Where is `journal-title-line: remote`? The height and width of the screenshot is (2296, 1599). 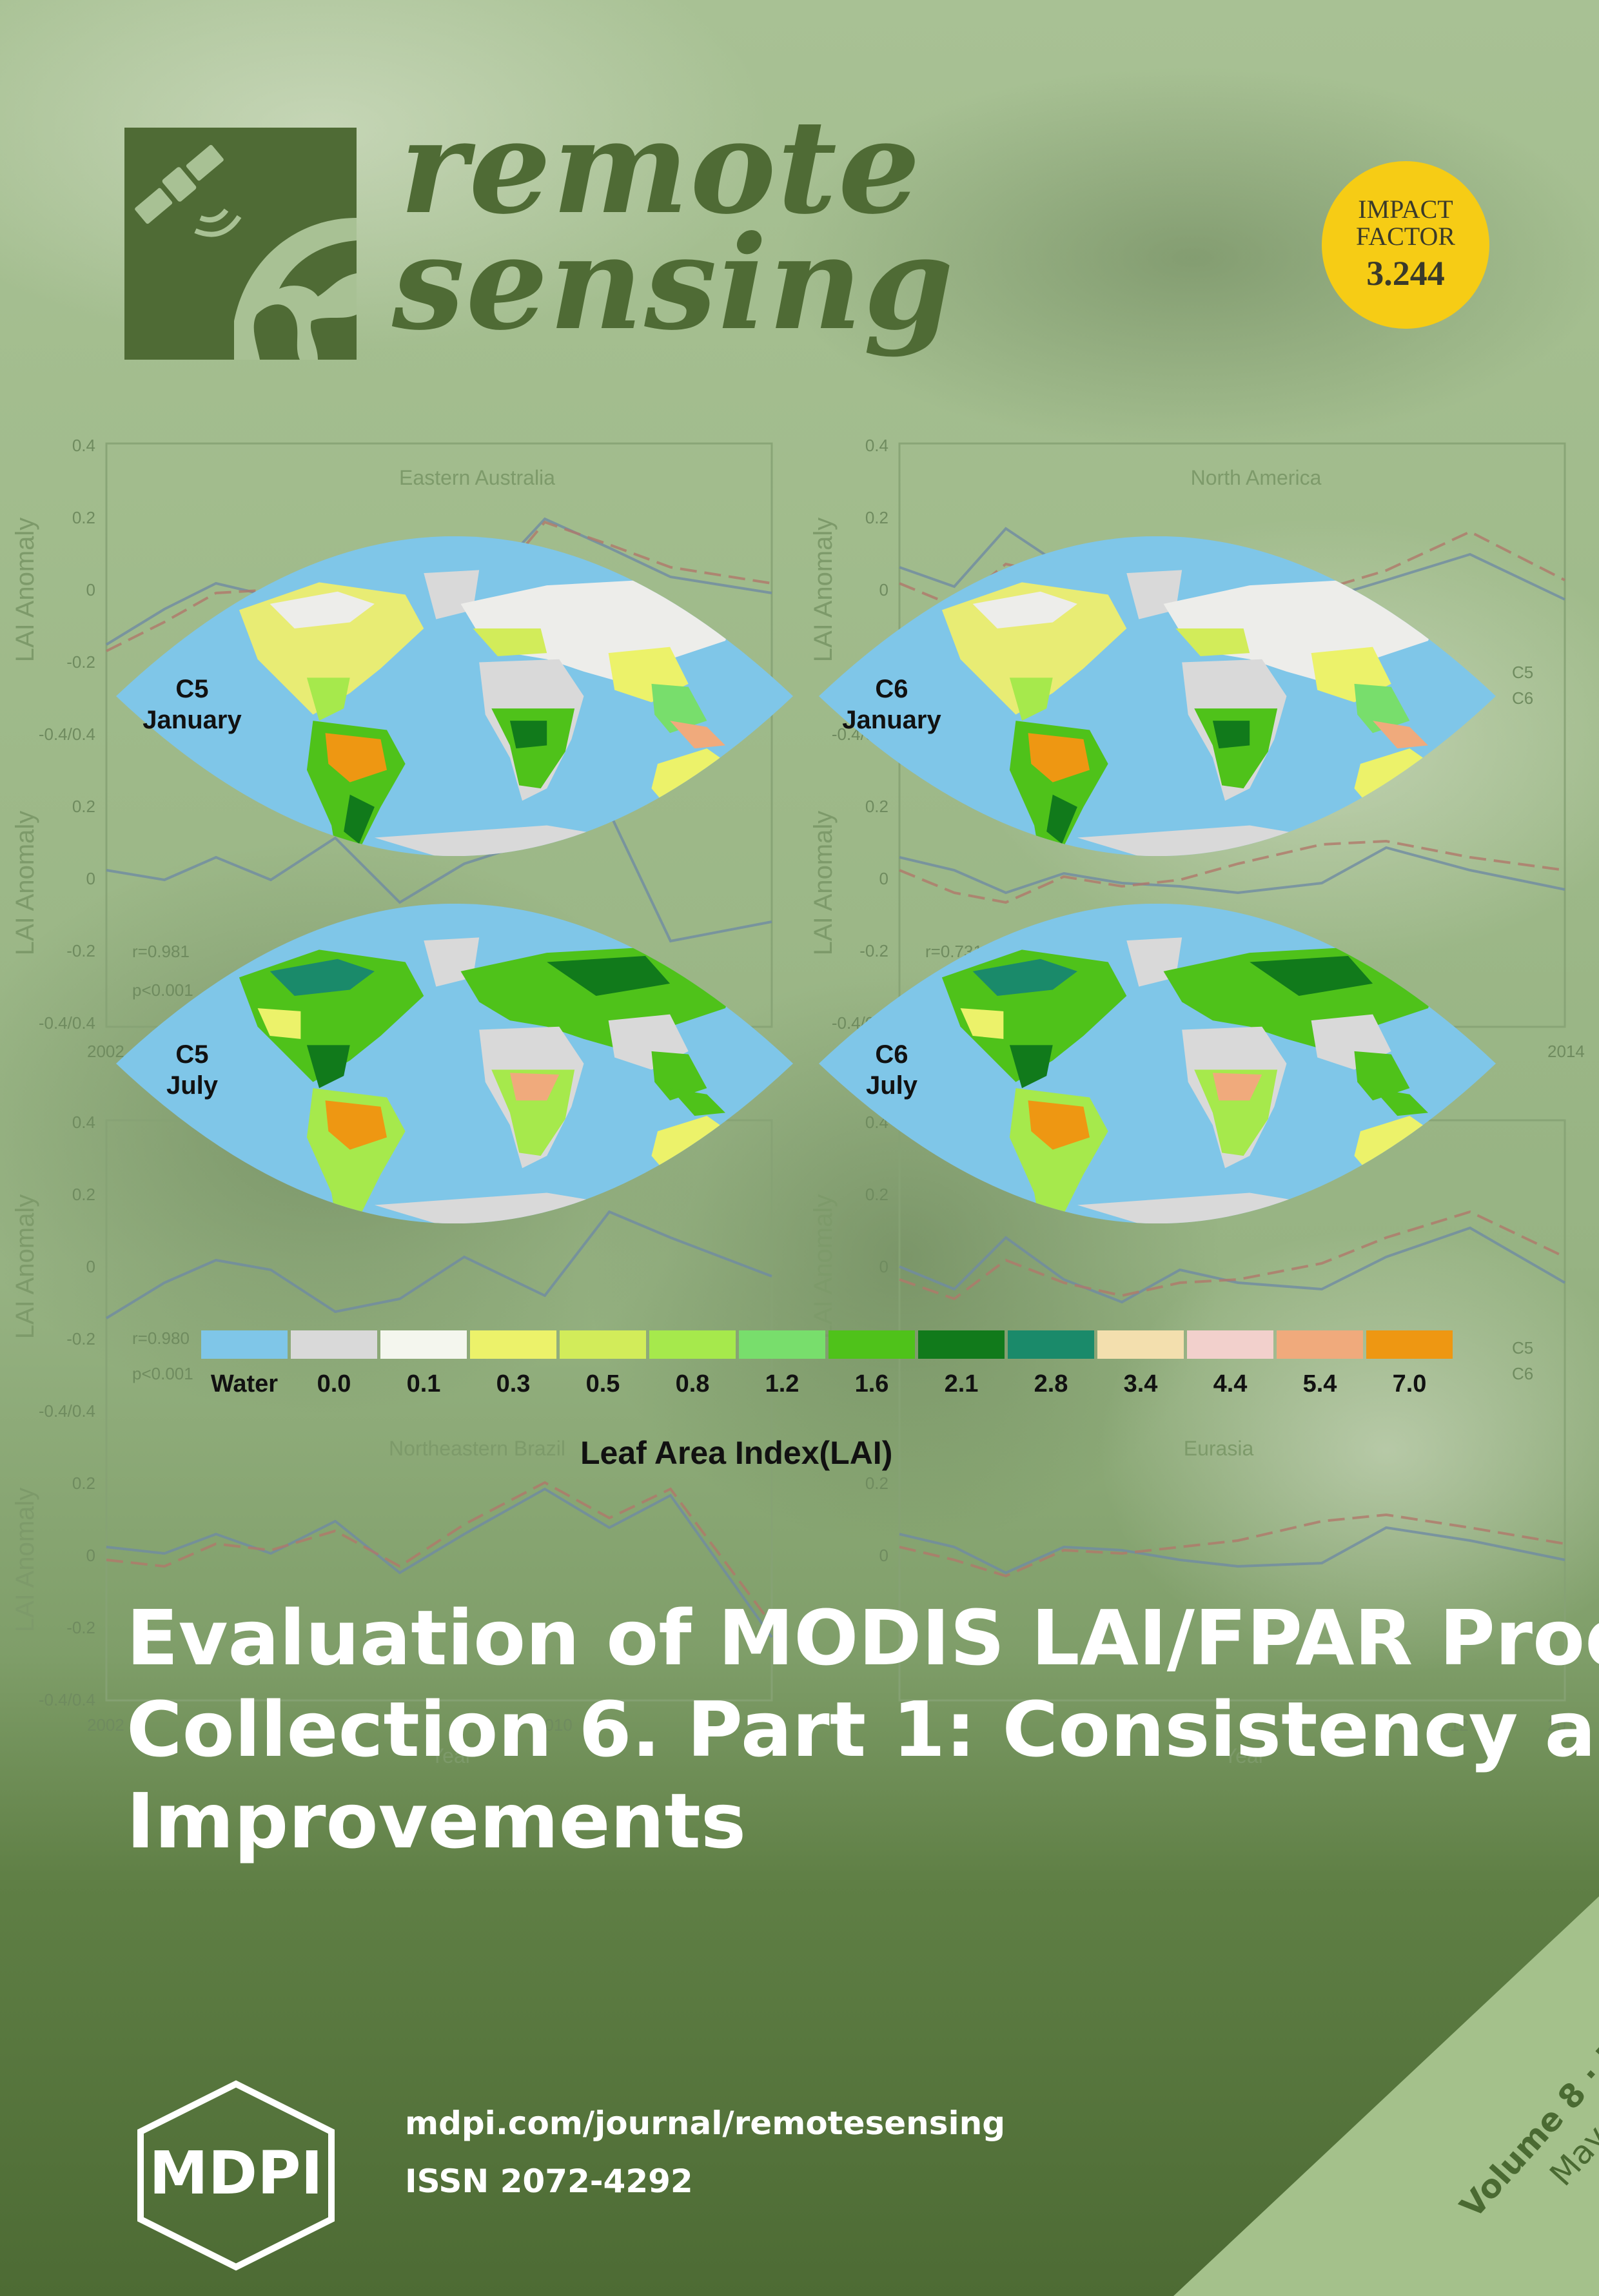 journal-title-line: remote is located at coordinates (661, 168).